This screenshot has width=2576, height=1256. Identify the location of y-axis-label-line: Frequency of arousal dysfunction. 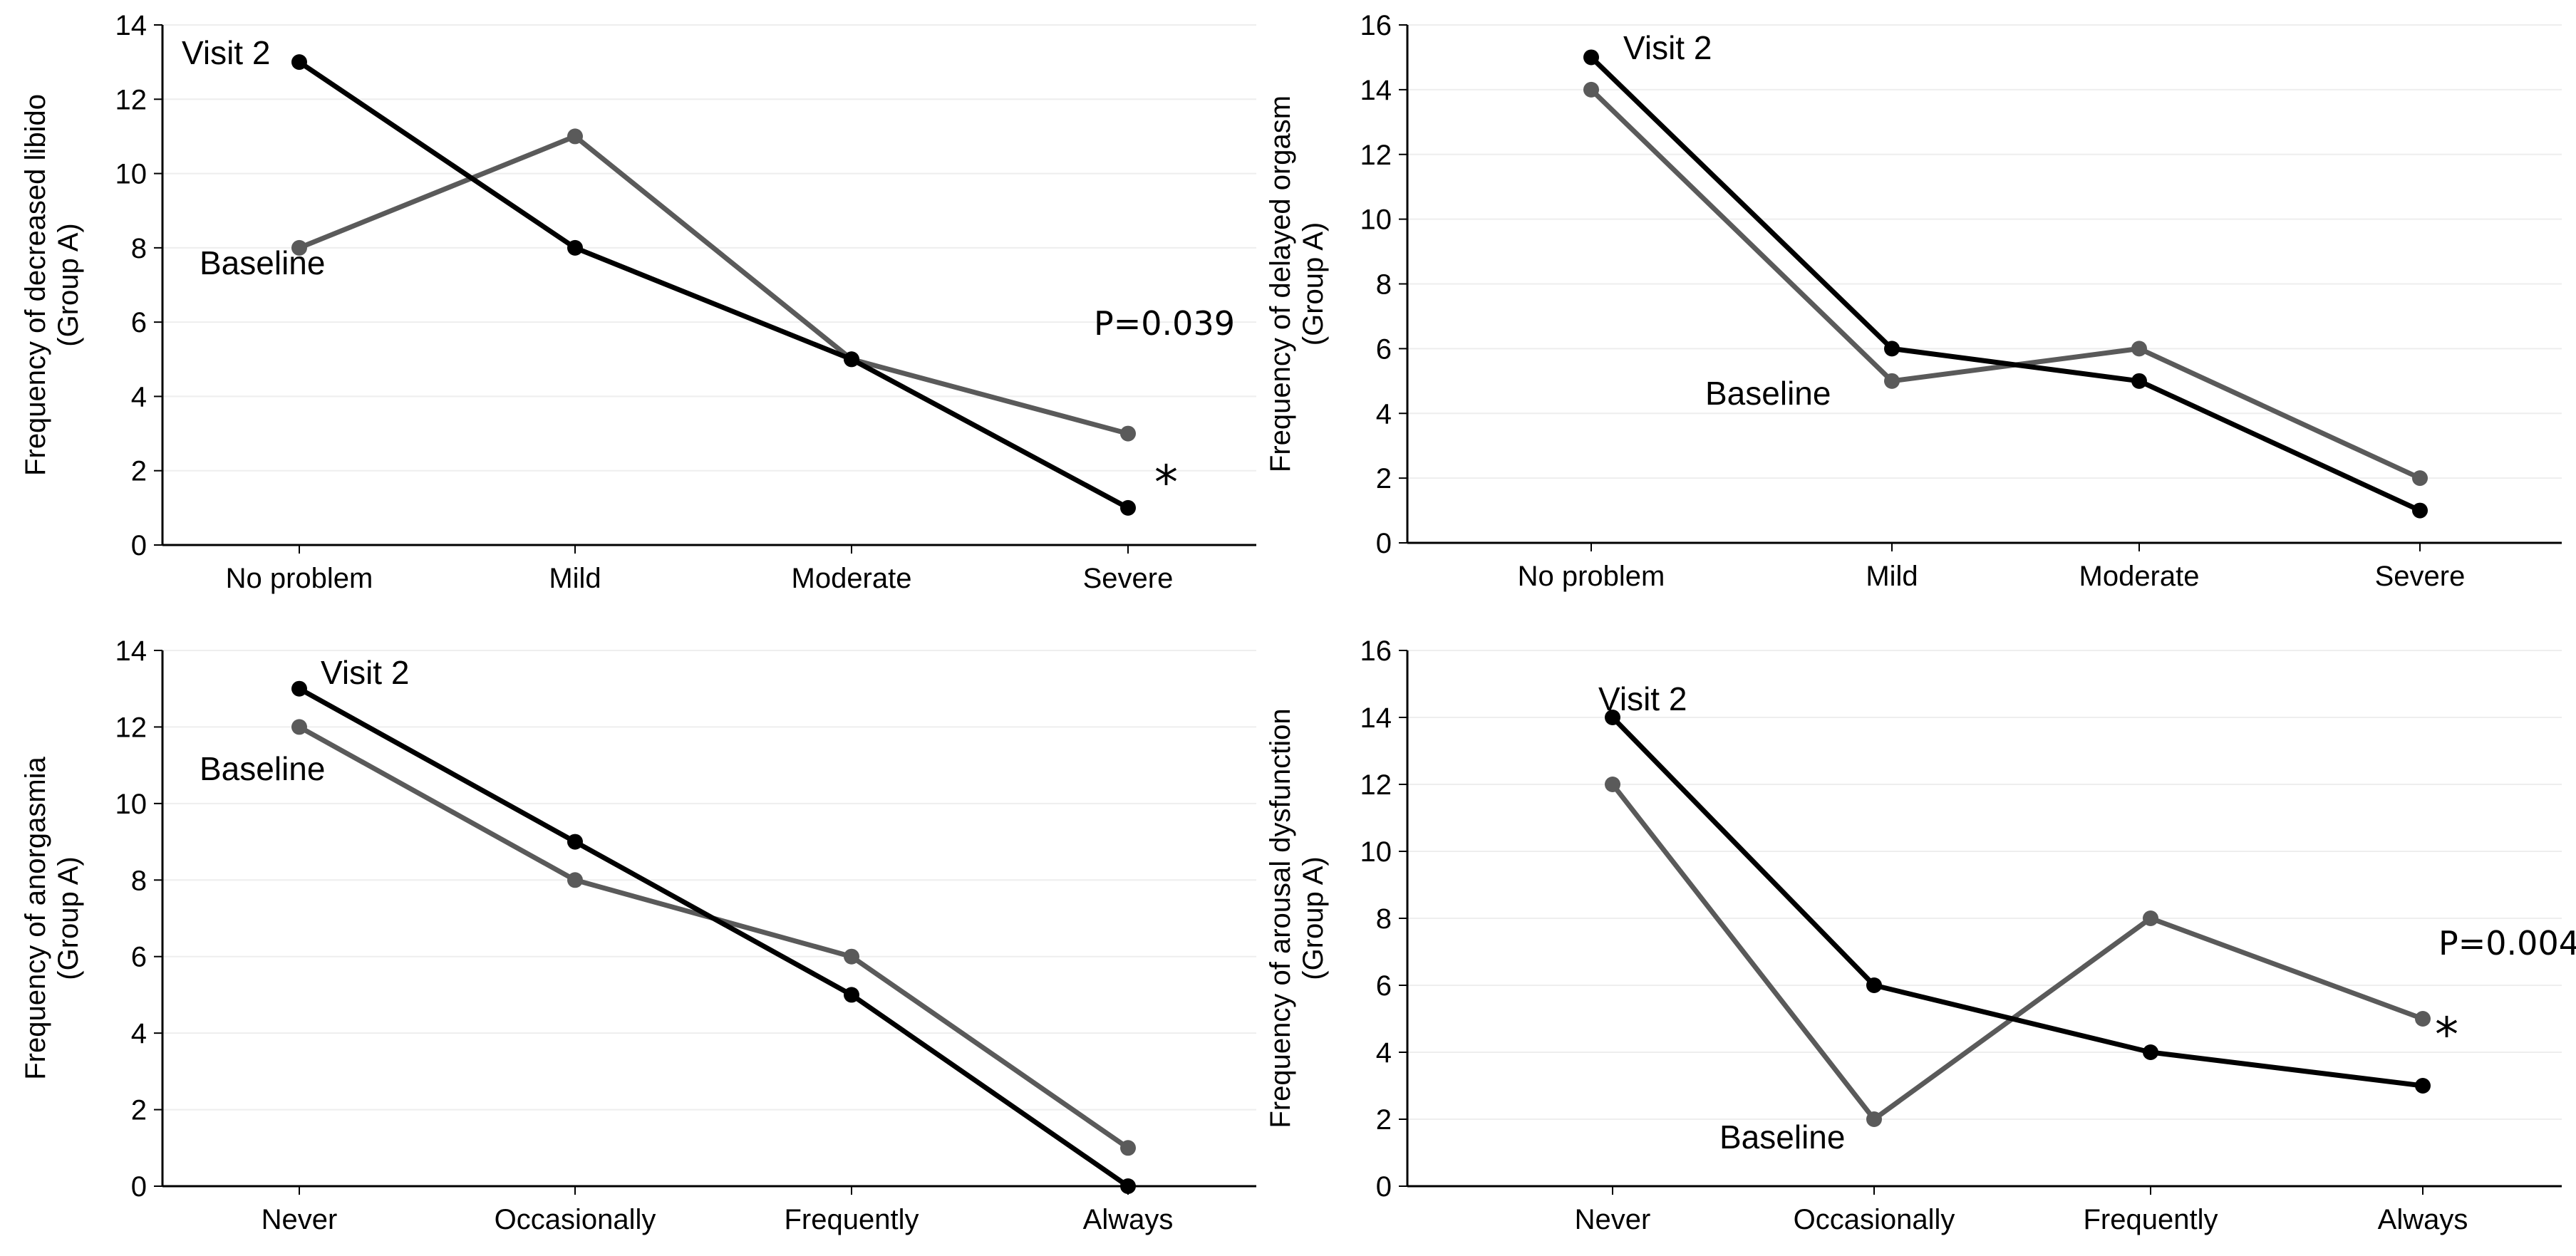
(1281, 918).